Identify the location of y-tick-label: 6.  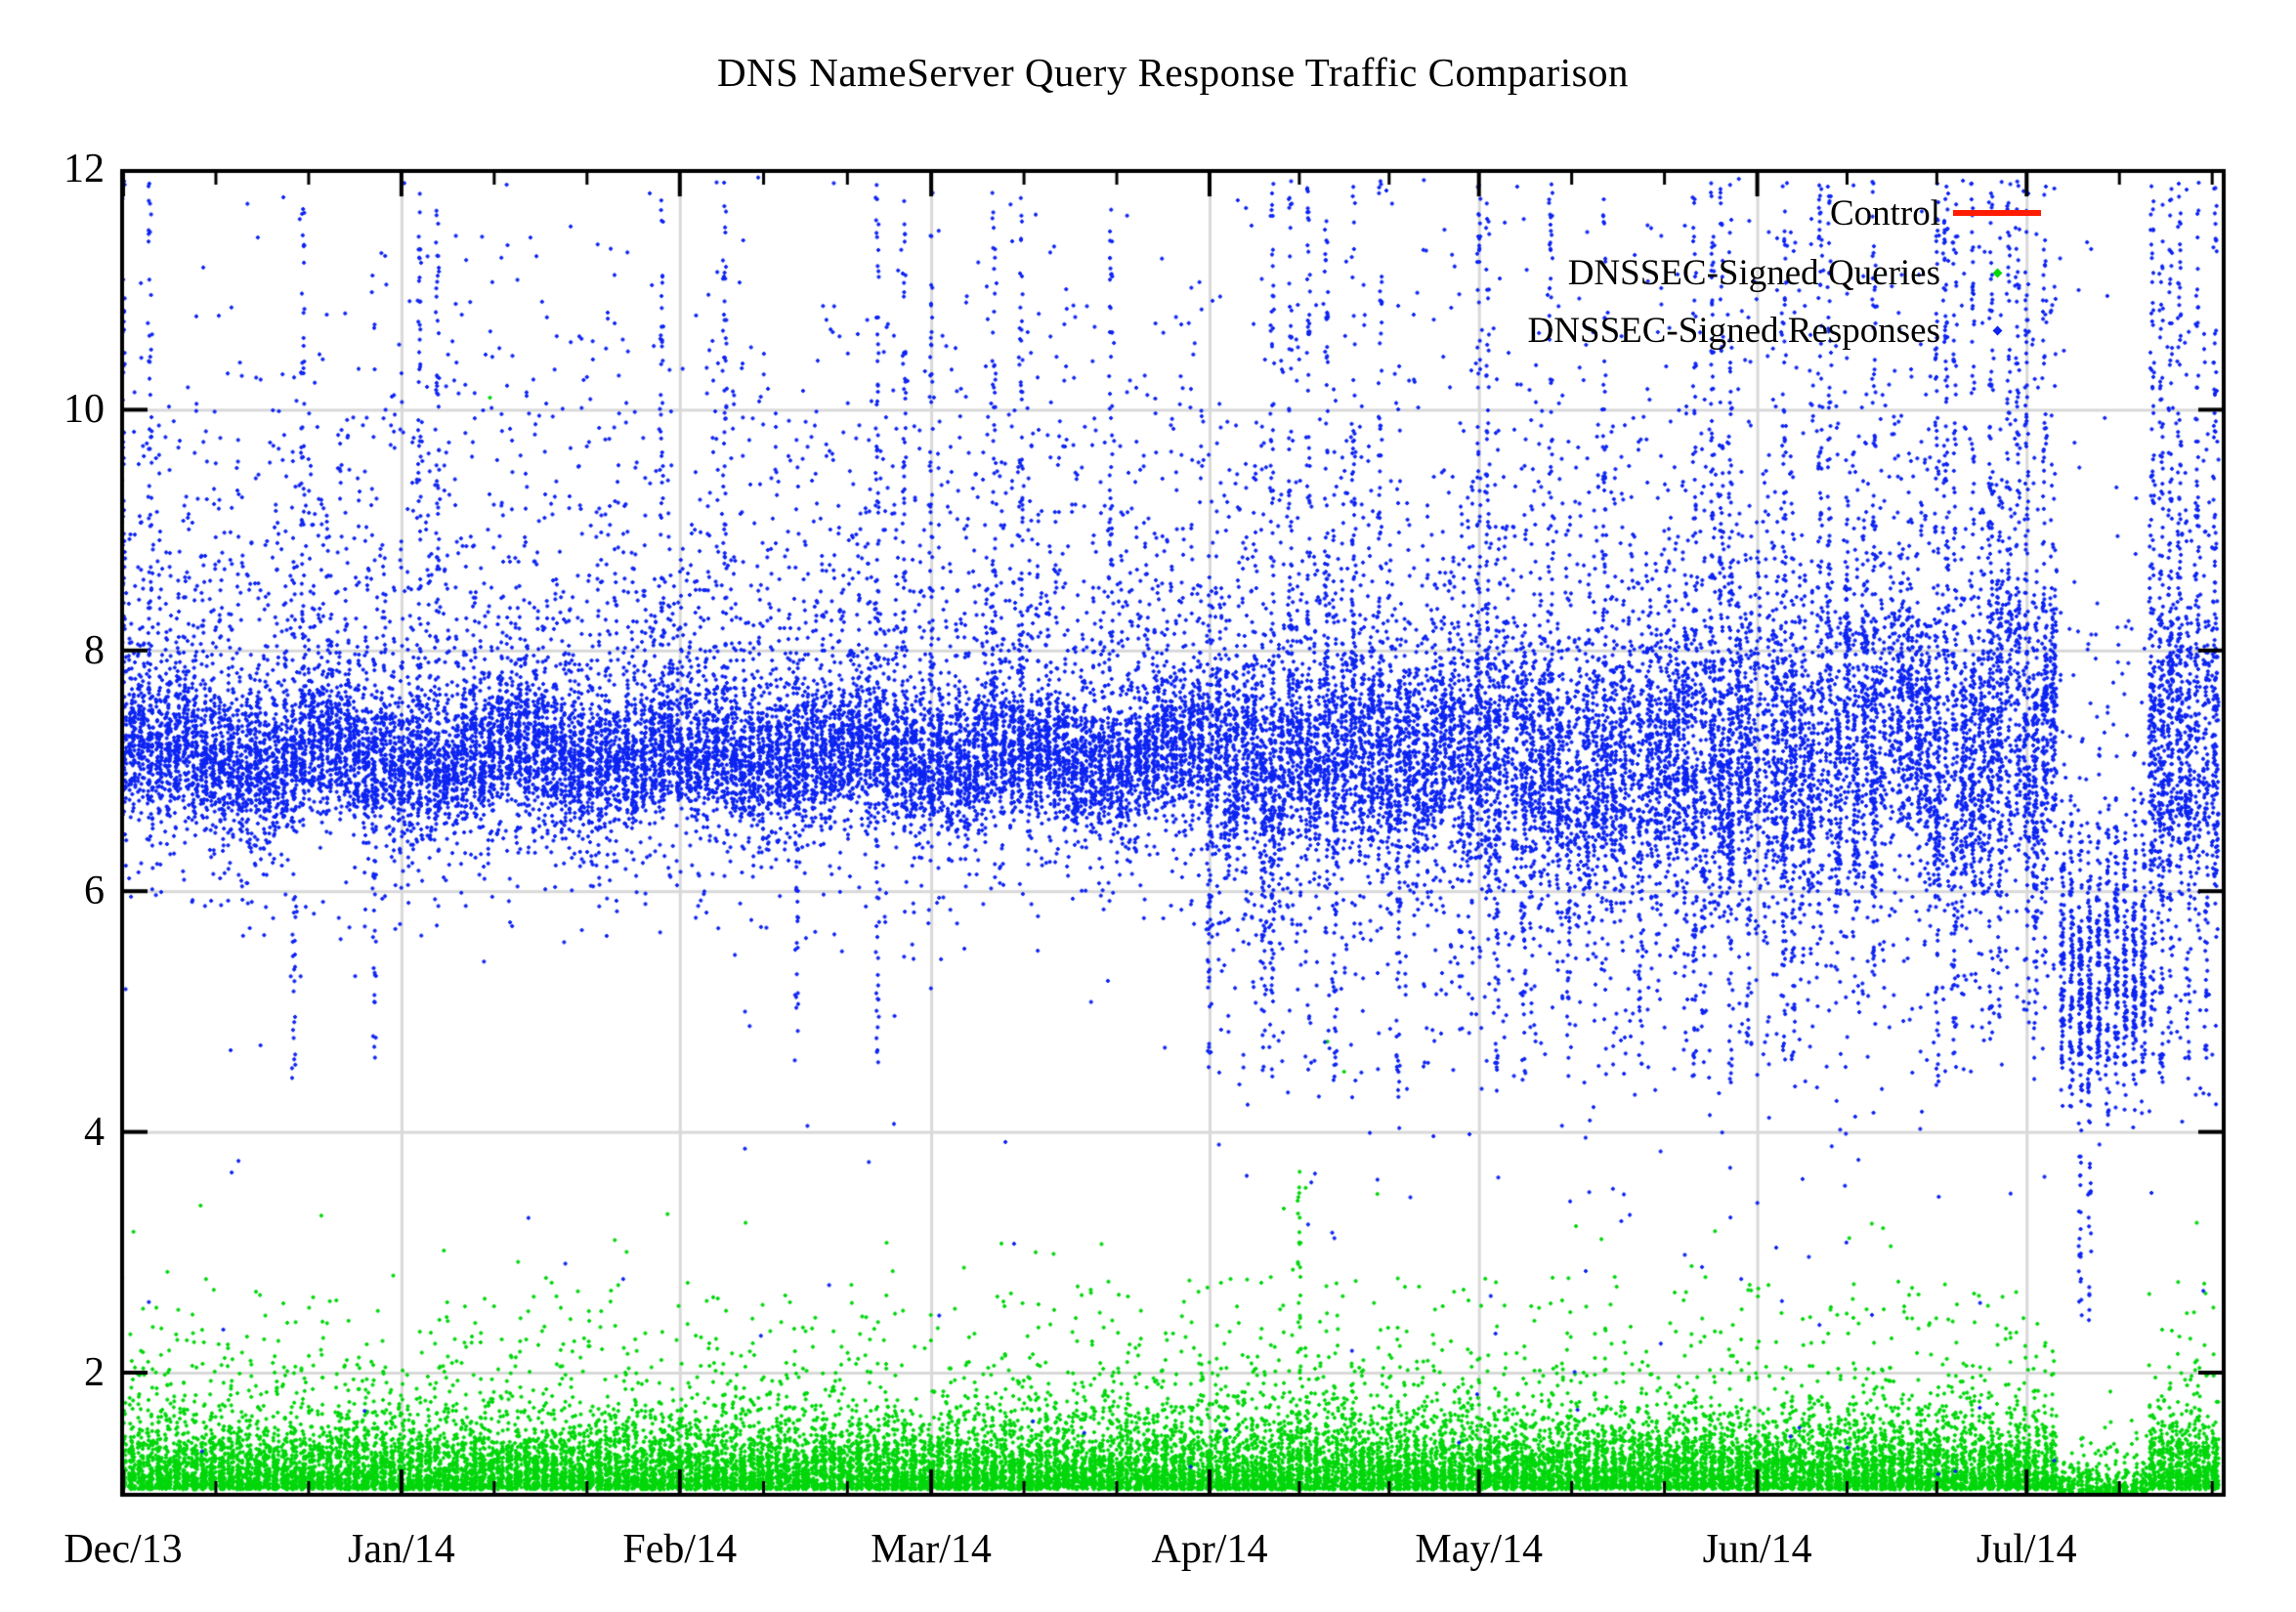
(95, 891).